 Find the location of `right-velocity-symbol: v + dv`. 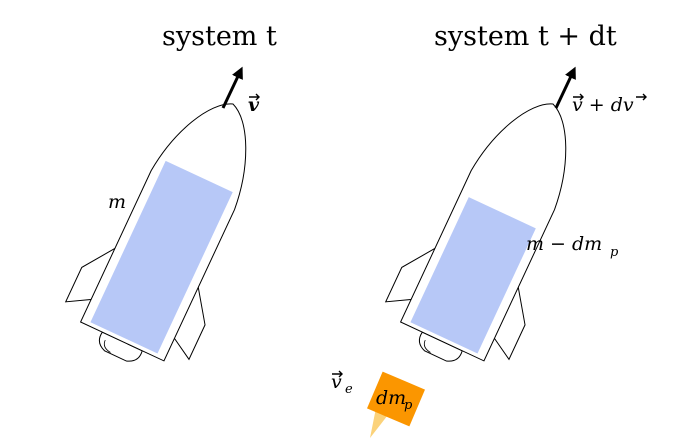

right-velocity-symbol: v + dv is located at coordinates (603, 105).